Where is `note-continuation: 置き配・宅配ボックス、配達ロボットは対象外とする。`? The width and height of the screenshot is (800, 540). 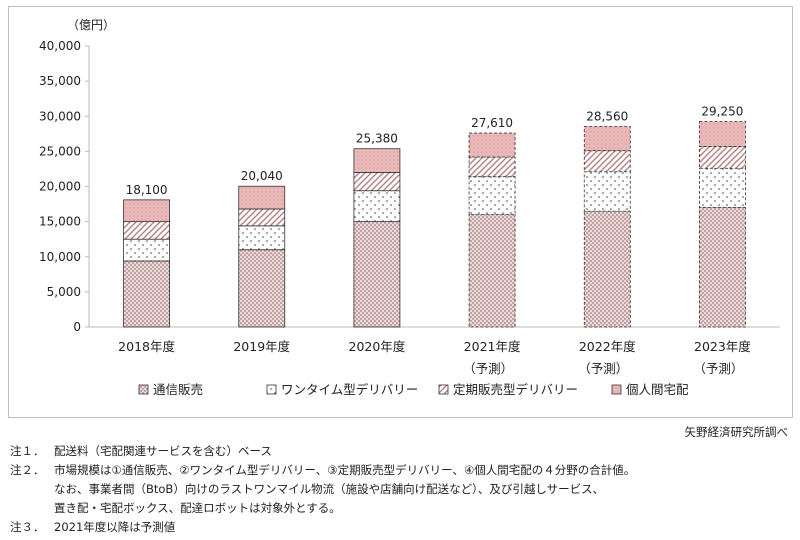
note-continuation: 置き配・宅配ボックス、配達ロボットは対象外とする。 is located at coordinates (197, 508).